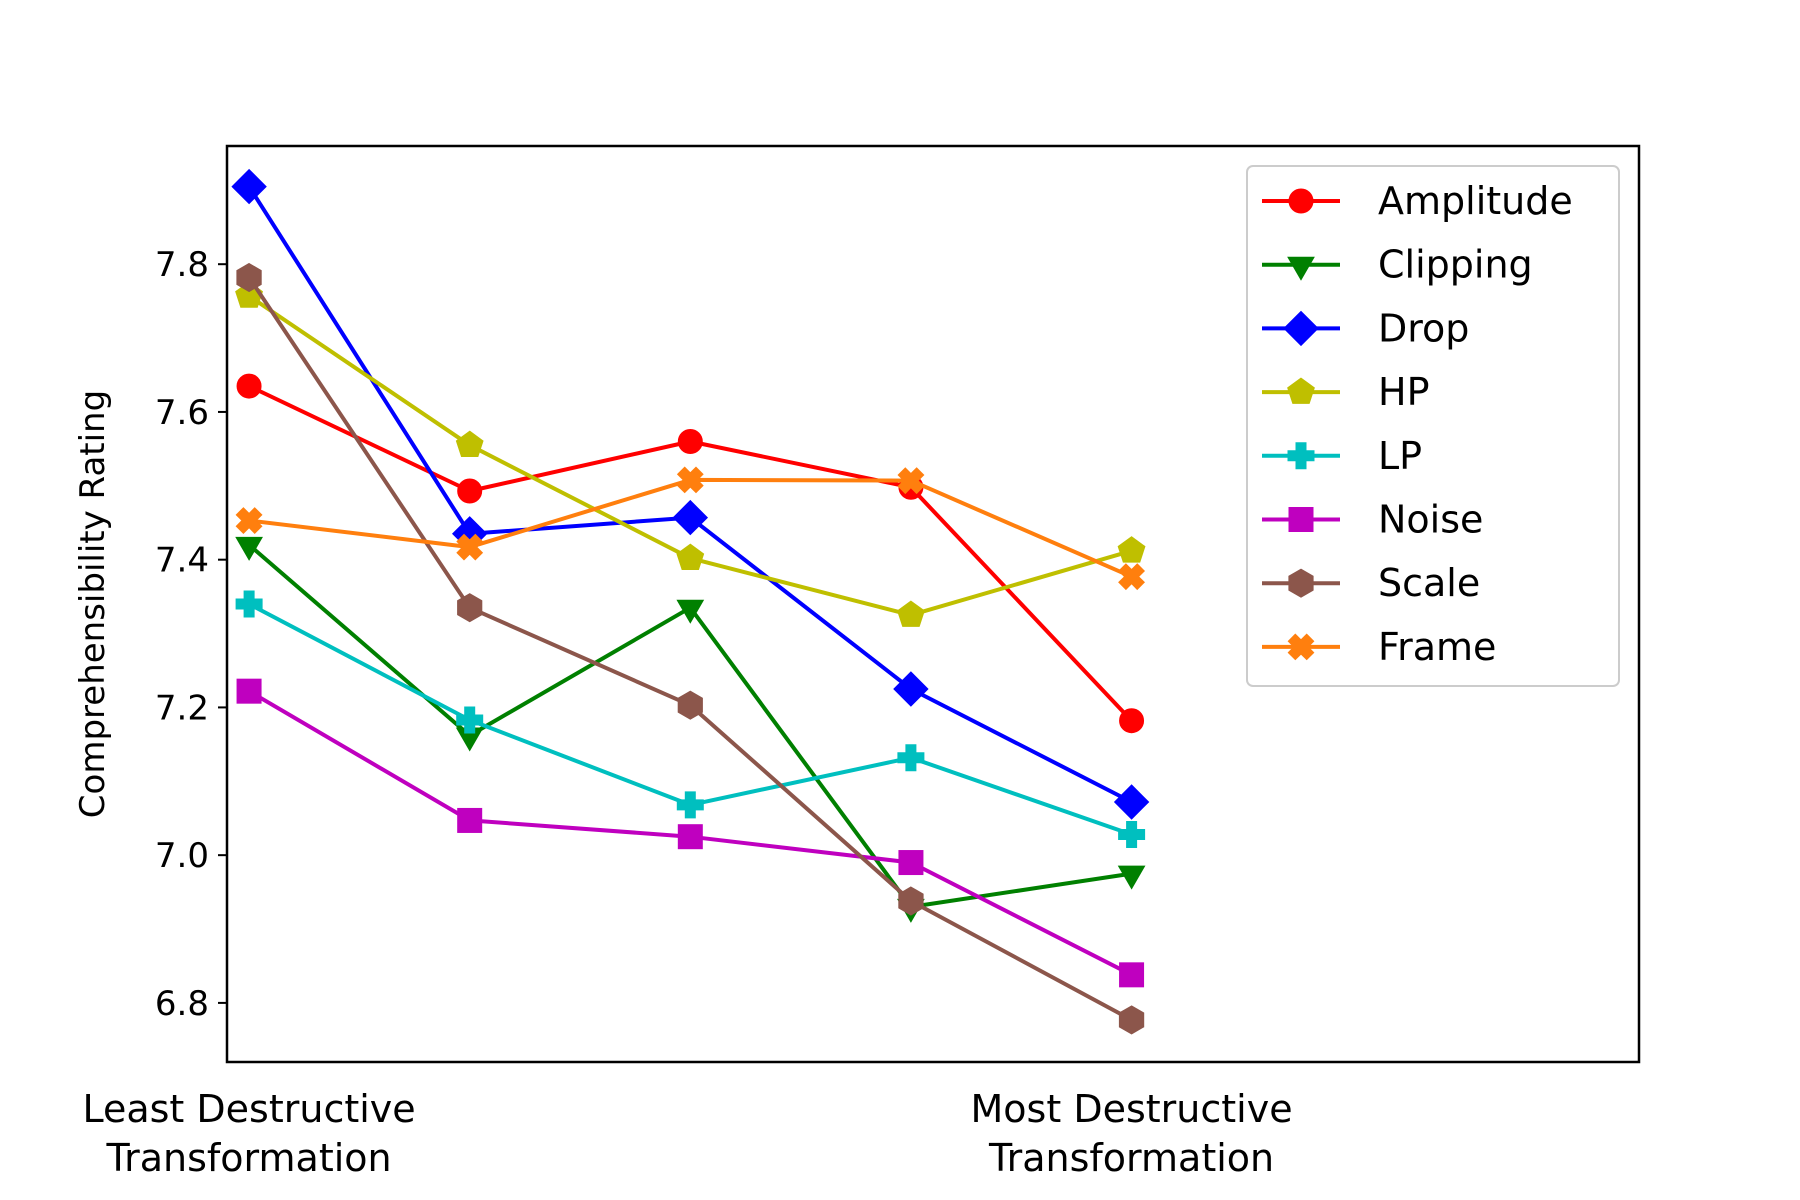 This screenshot has height=1200, width=1800. Describe the element at coordinates (1301, 328) in the screenshot. I see `legend-marker-drop` at that location.